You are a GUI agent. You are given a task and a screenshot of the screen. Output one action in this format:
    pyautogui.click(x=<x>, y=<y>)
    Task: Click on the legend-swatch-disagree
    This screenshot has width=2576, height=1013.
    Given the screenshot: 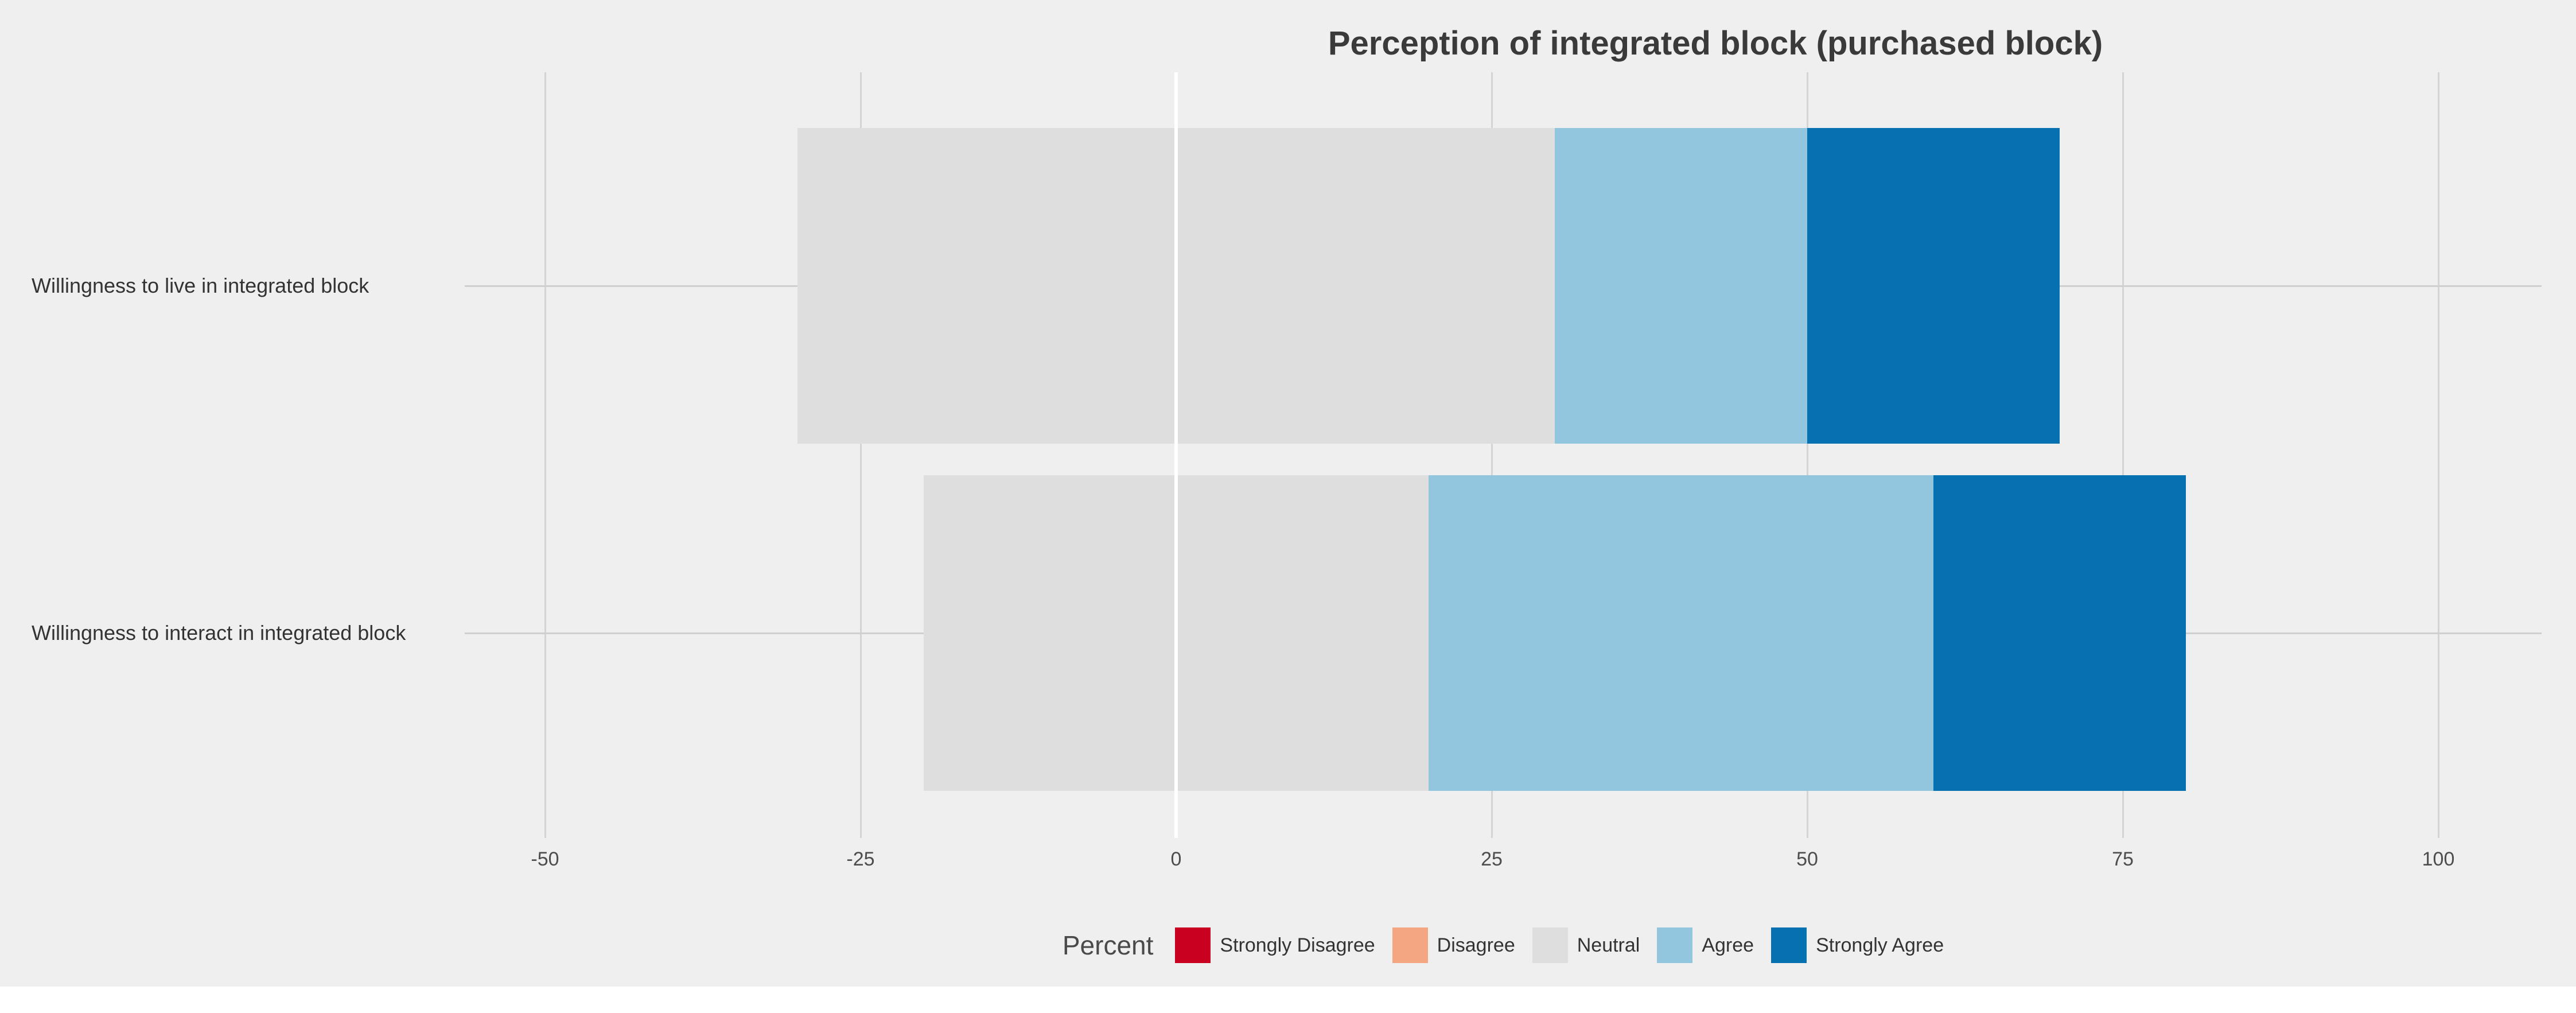 What is the action you would take?
    pyautogui.click(x=1410, y=945)
    